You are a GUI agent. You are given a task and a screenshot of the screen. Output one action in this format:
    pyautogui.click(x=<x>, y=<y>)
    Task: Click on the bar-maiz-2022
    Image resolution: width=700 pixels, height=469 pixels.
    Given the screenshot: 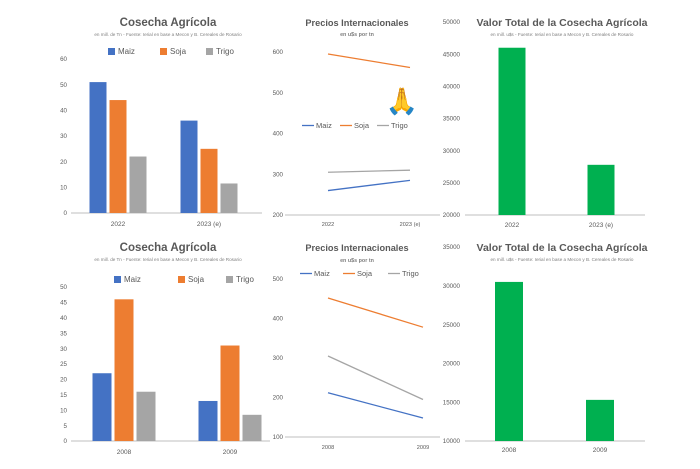 What is the action you would take?
    pyautogui.click(x=98, y=147)
    